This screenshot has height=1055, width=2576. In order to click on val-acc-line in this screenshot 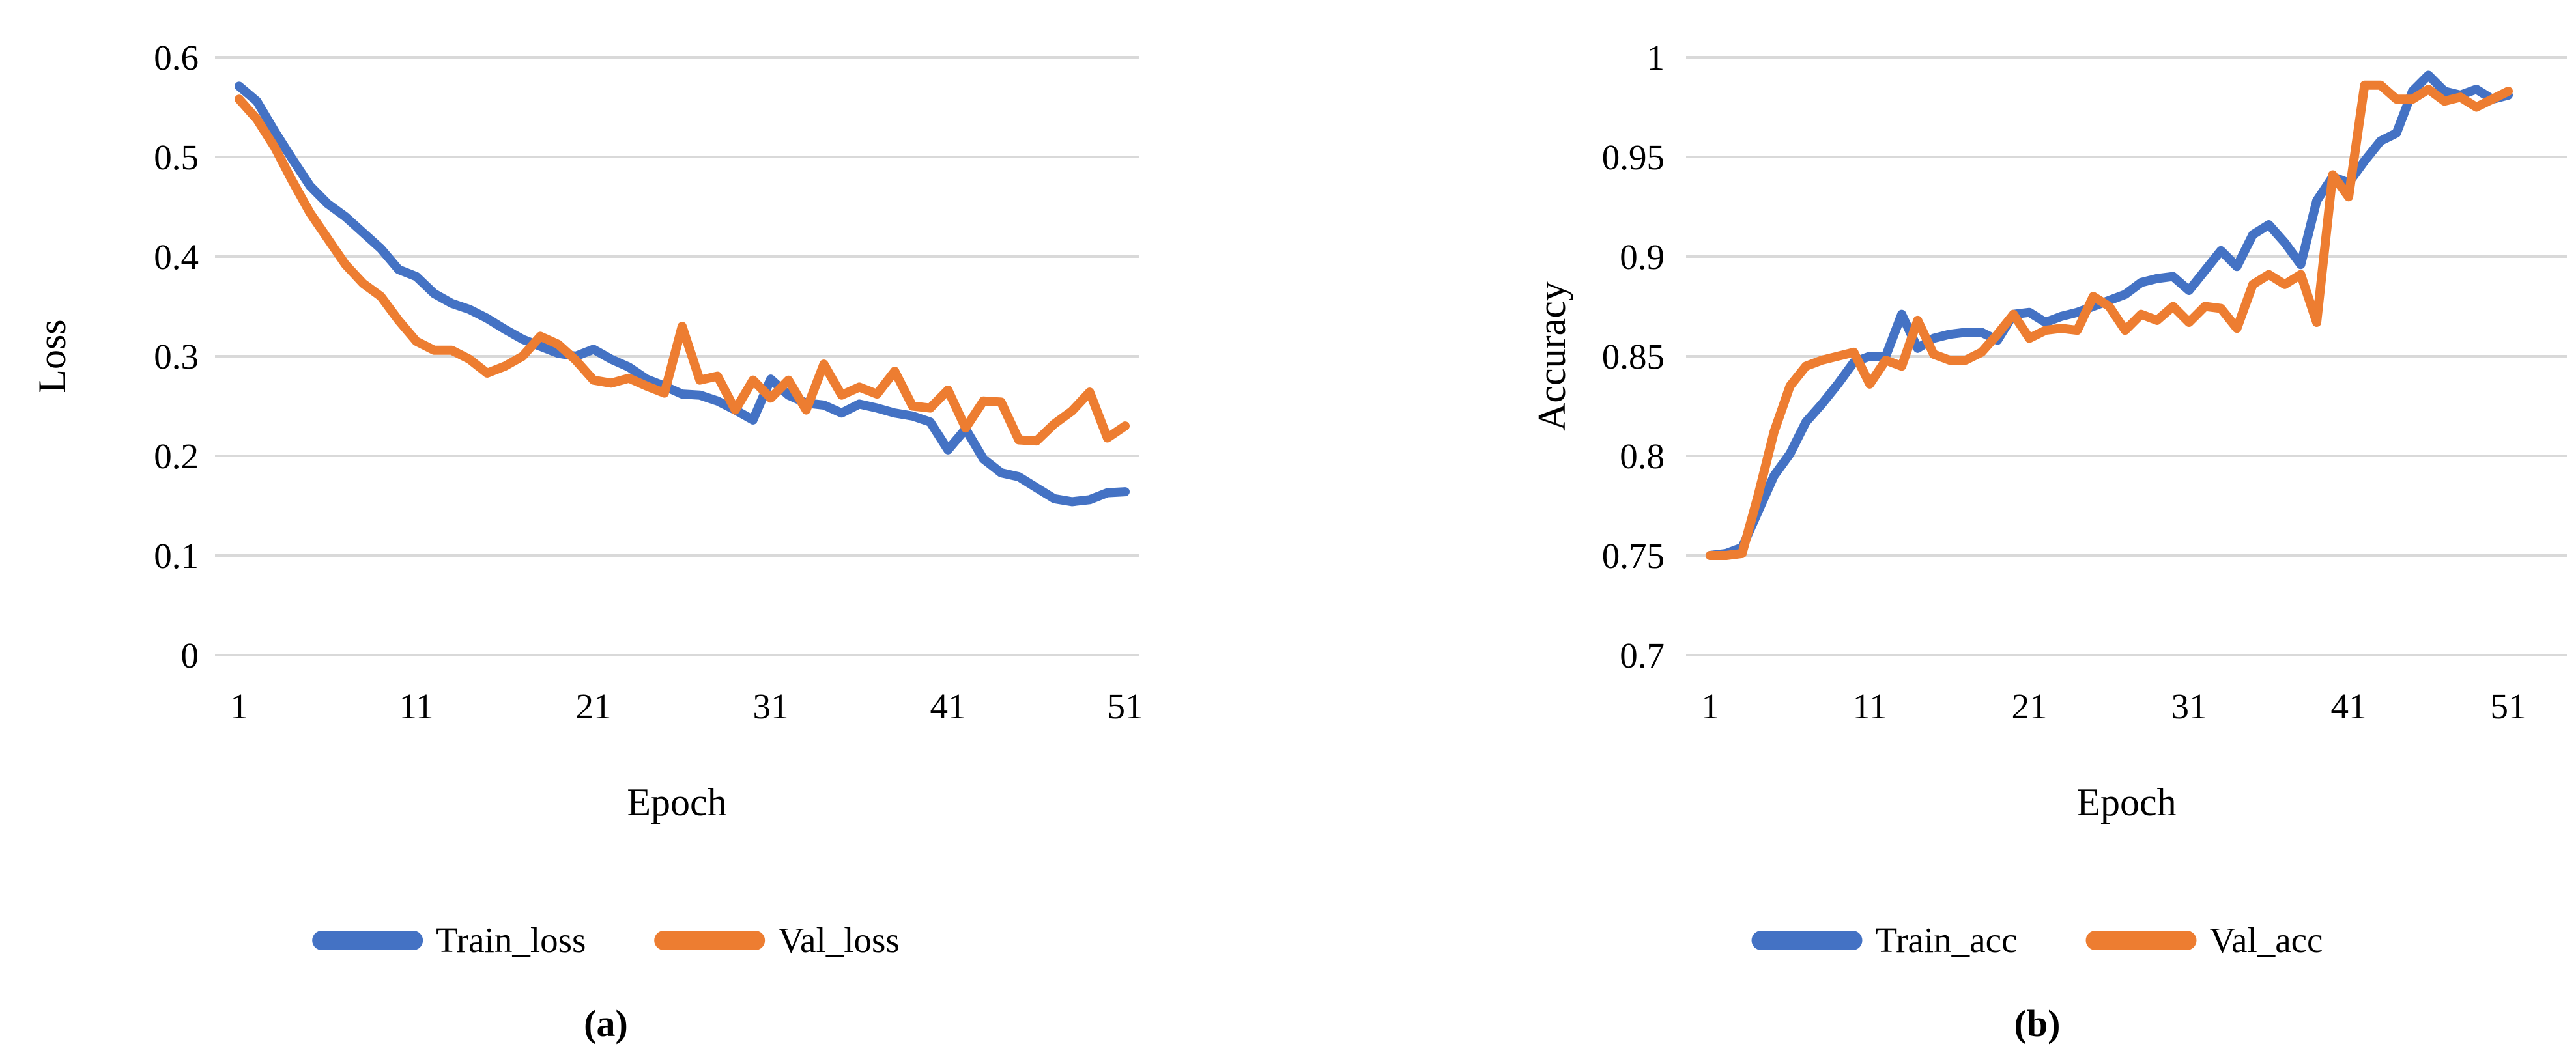, I will do `click(2109, 320)`.